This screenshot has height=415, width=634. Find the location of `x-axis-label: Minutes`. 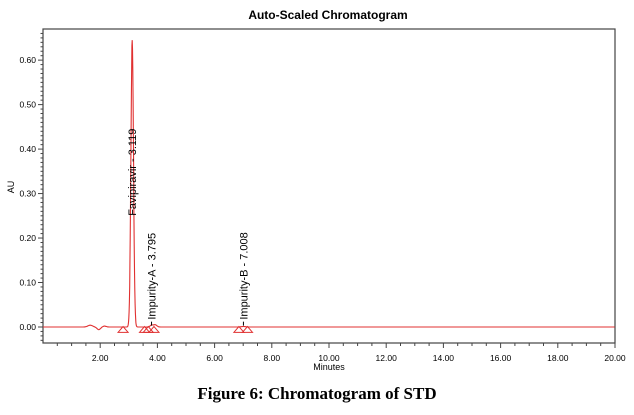

x-axis-label: Minutes is located at coordinates (329, 367).